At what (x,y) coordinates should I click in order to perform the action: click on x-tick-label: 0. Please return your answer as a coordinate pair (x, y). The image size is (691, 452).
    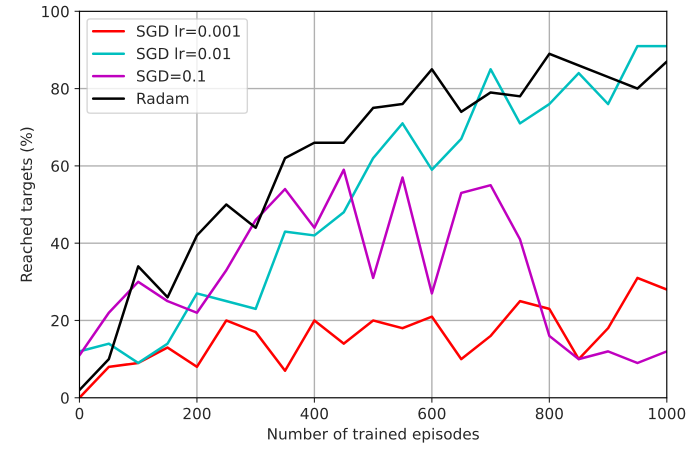
    Looking at the image, I should click on (80, 414).